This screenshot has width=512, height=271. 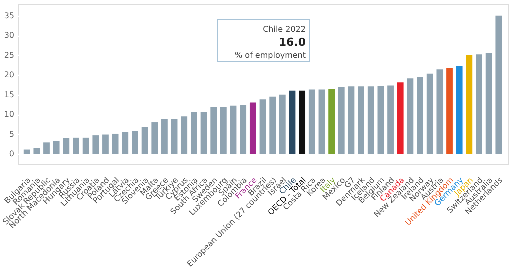 I want to click on y-tick-label: 15, so click(x=9, y=95).